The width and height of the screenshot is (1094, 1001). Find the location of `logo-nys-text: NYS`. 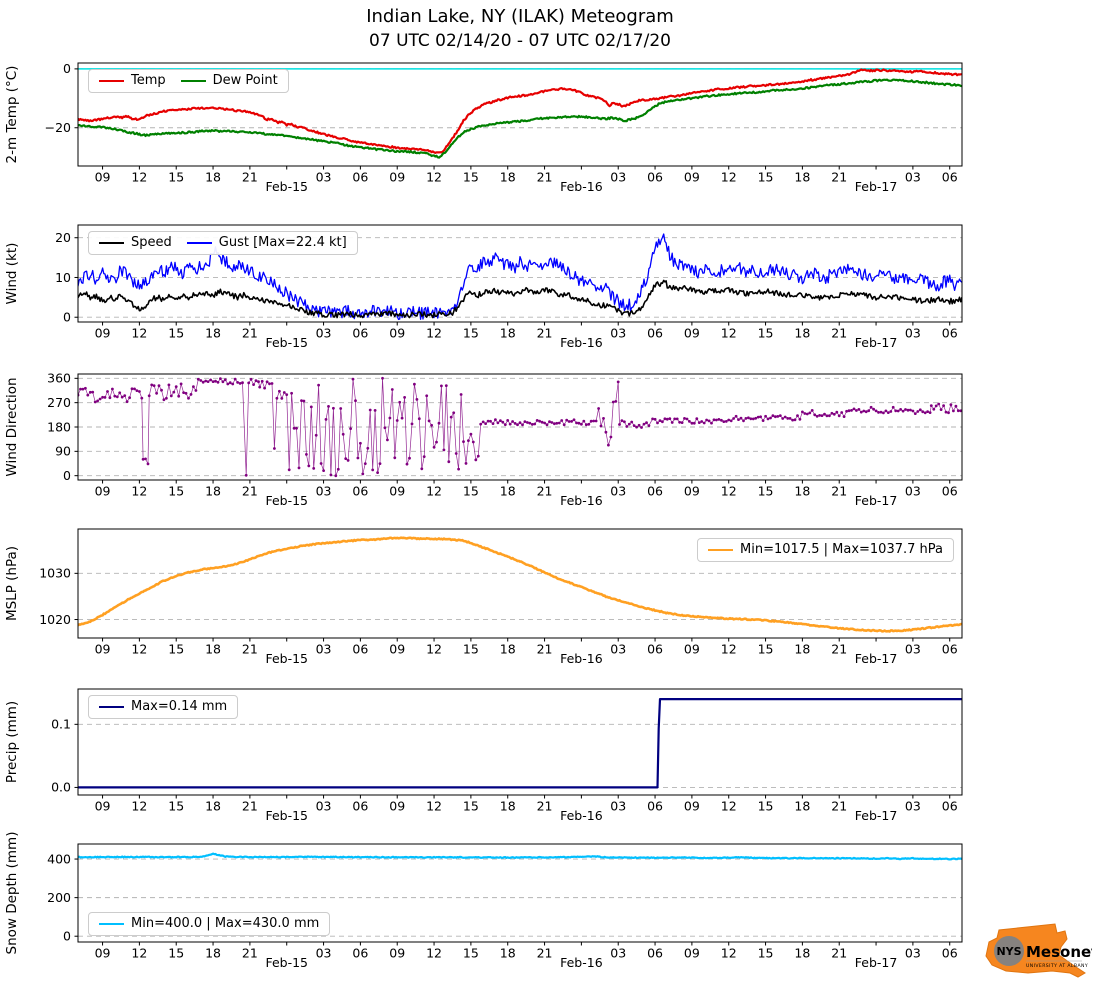

logo-nys-text: NYS is located at coordinates (1008, 951).